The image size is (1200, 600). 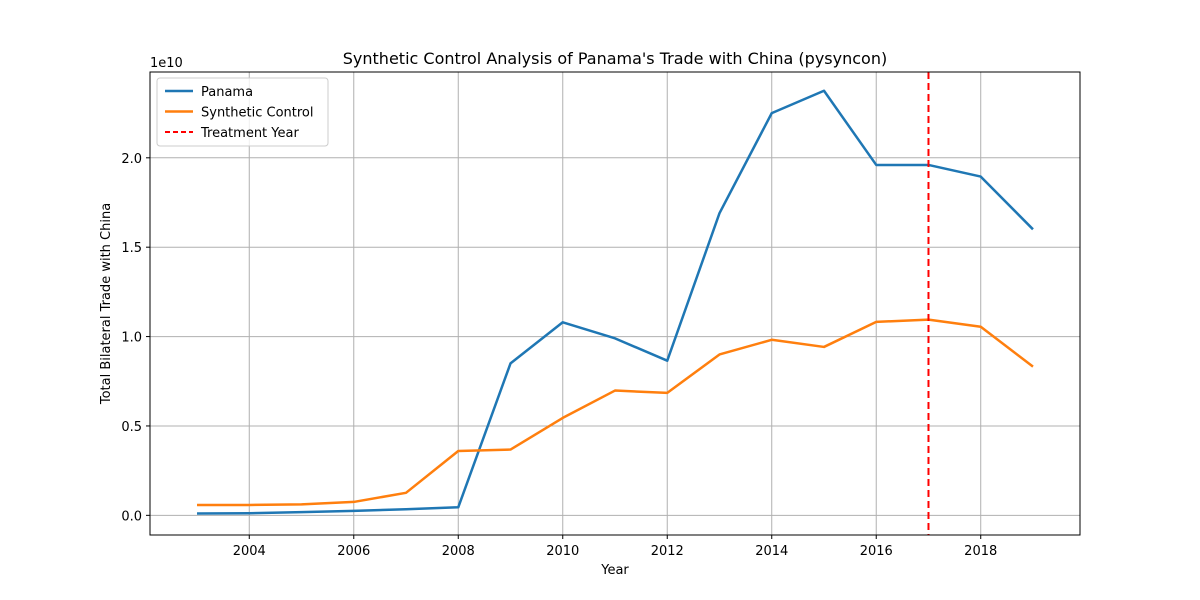 What do you see at coordinates (614, 570) in the screenshot?
I see `x-axis-label: Year` at bounding box center [614, 570].